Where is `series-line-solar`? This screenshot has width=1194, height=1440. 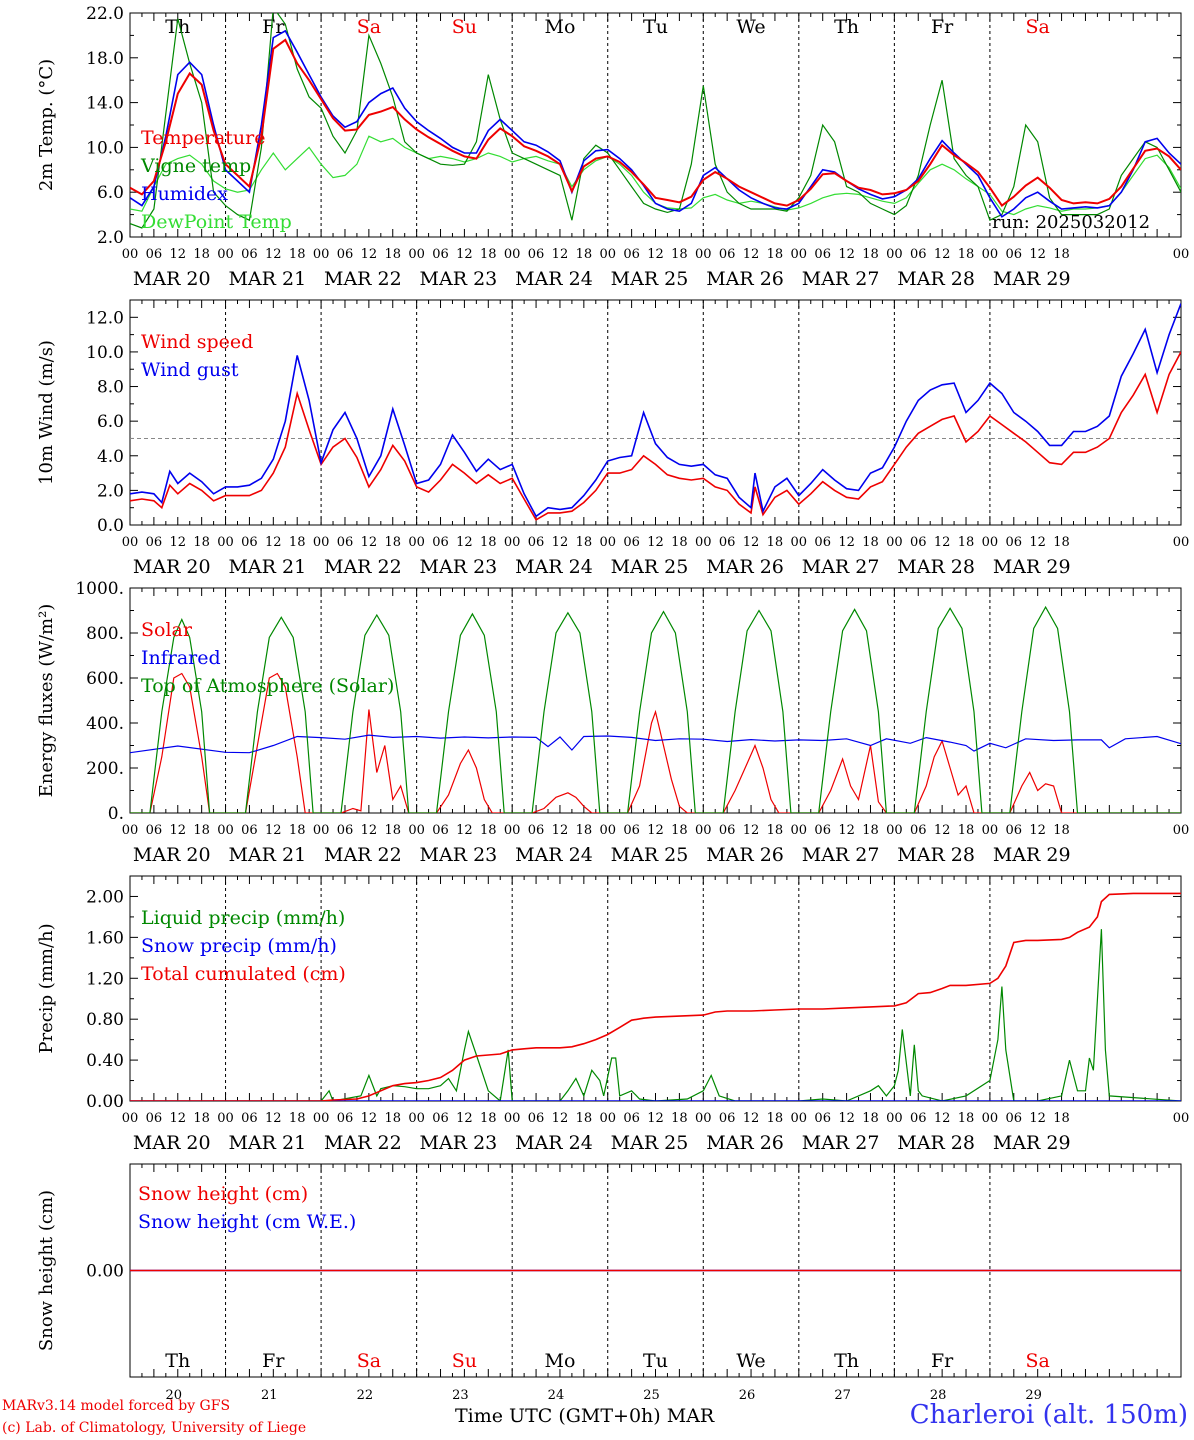 series-line-solar is located at coordinates (655, 742).